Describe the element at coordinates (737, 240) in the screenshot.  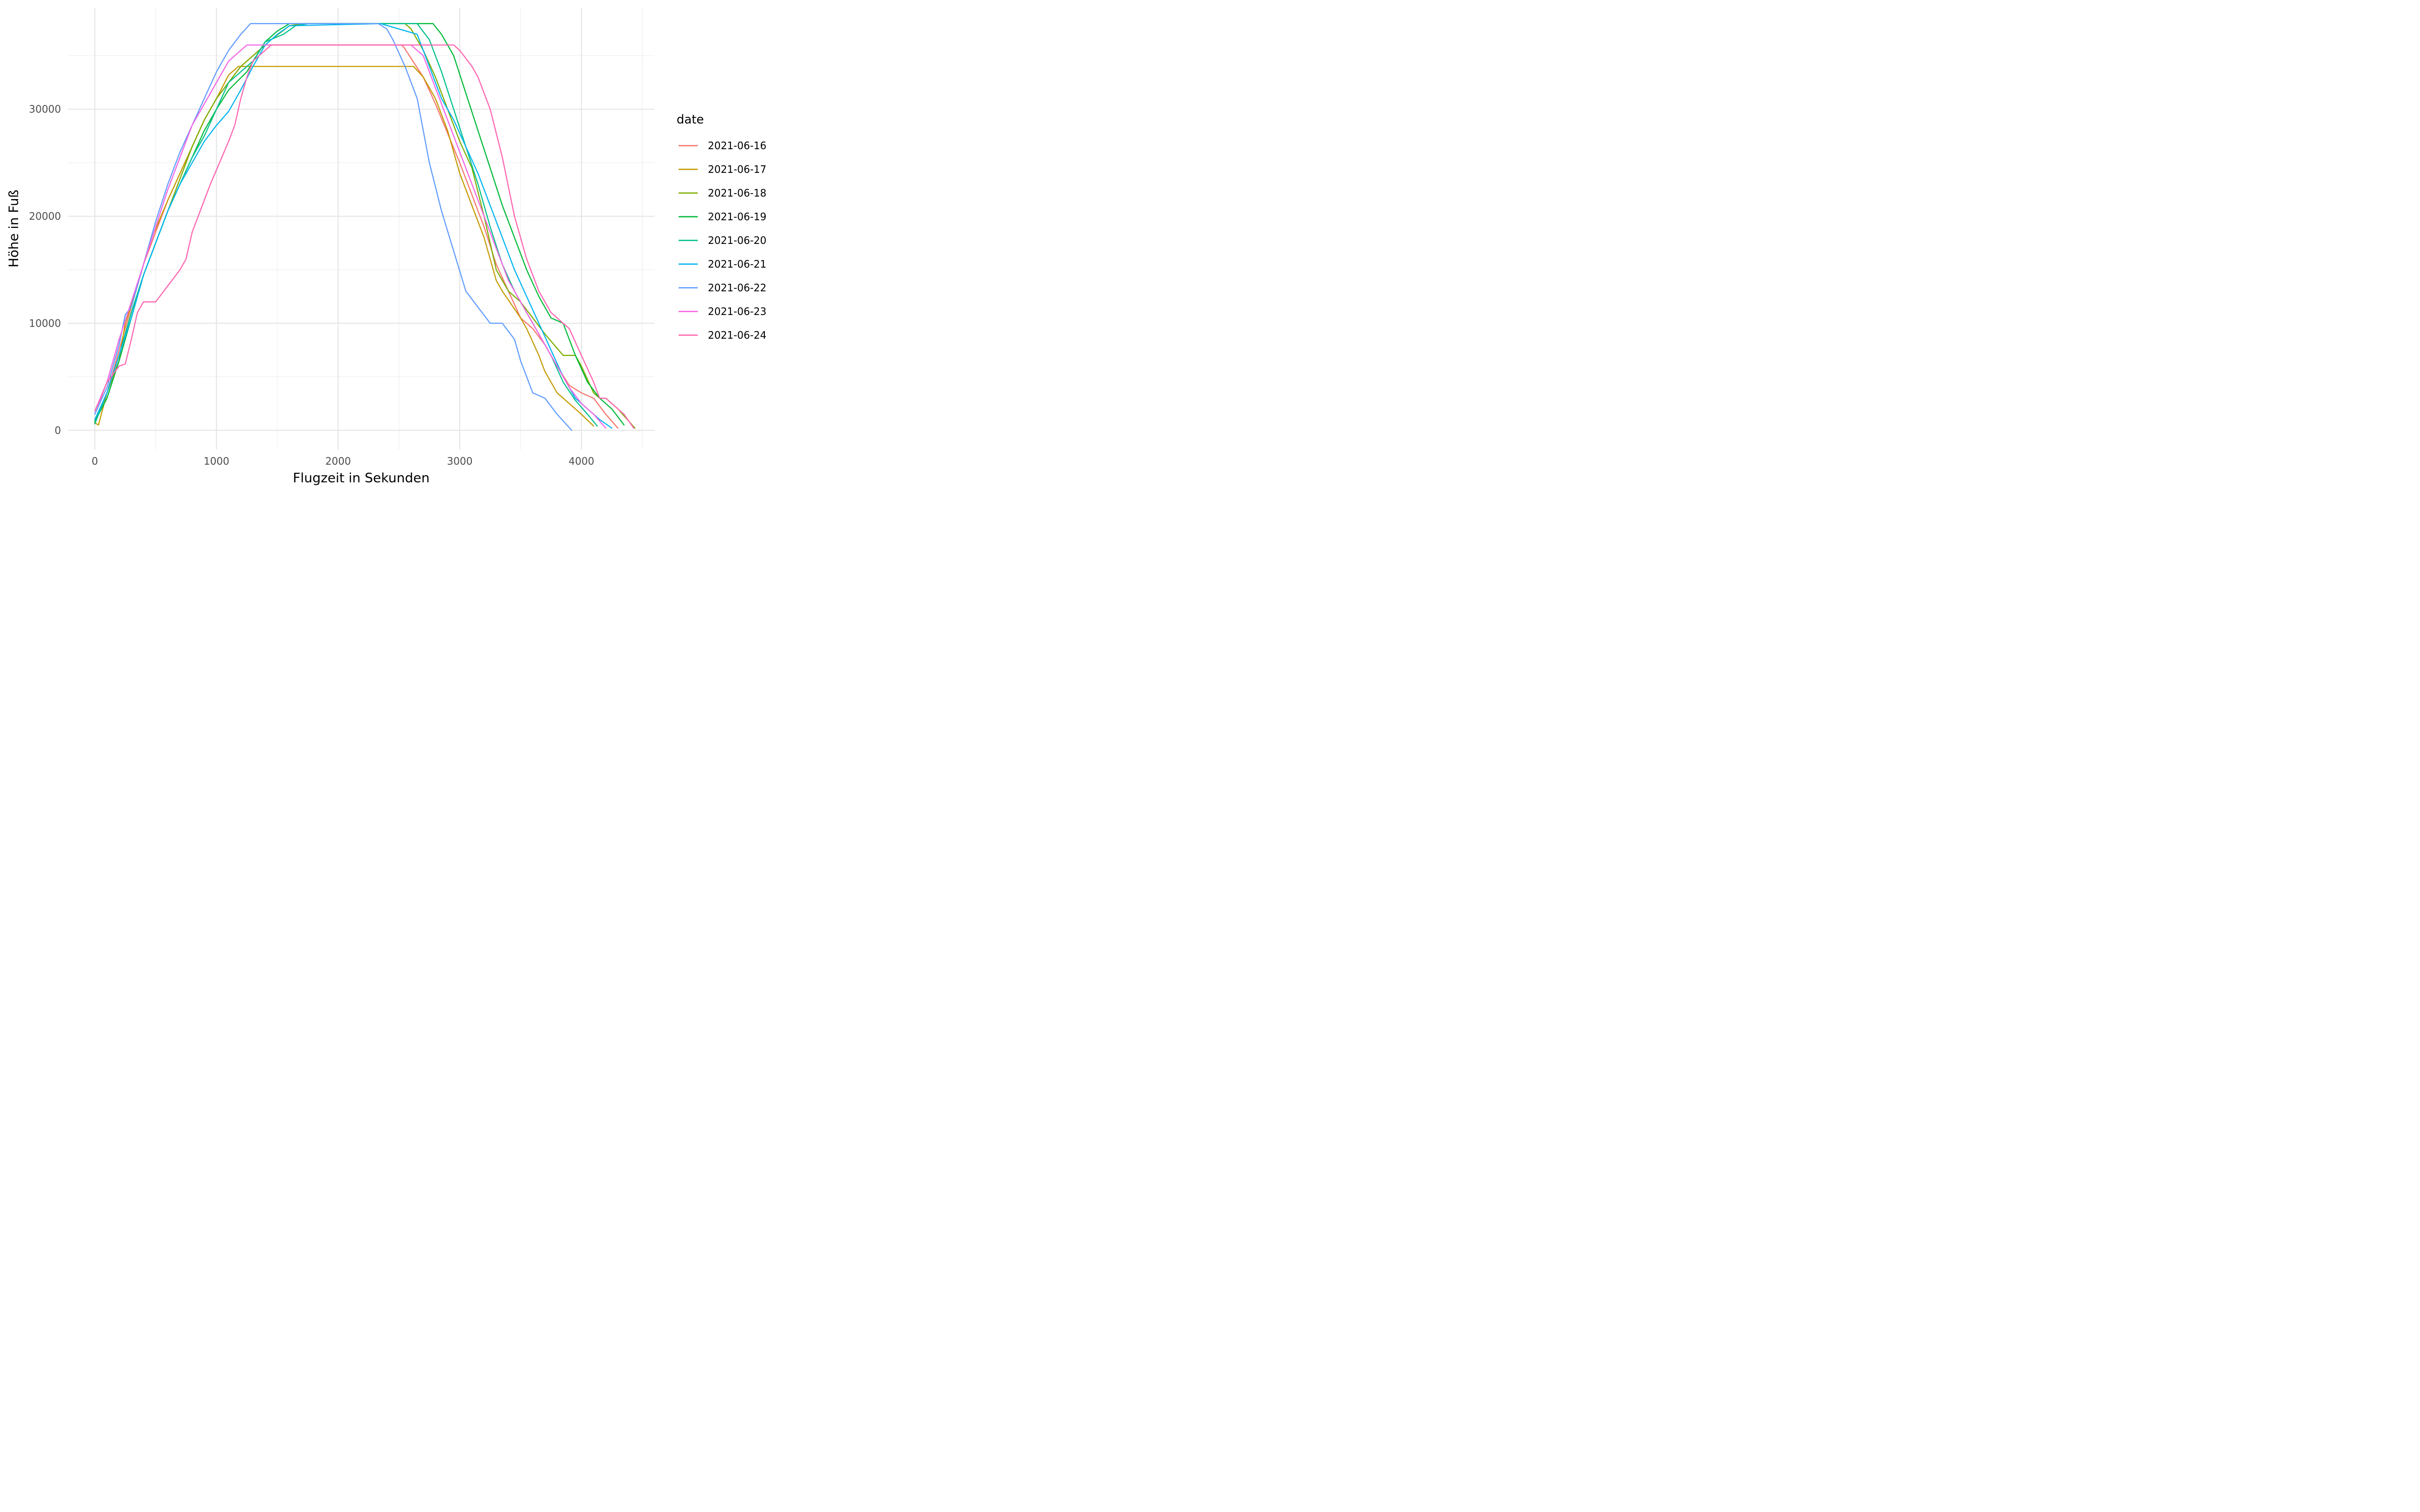
I see `legend-label: 2021-06-20` at that location.